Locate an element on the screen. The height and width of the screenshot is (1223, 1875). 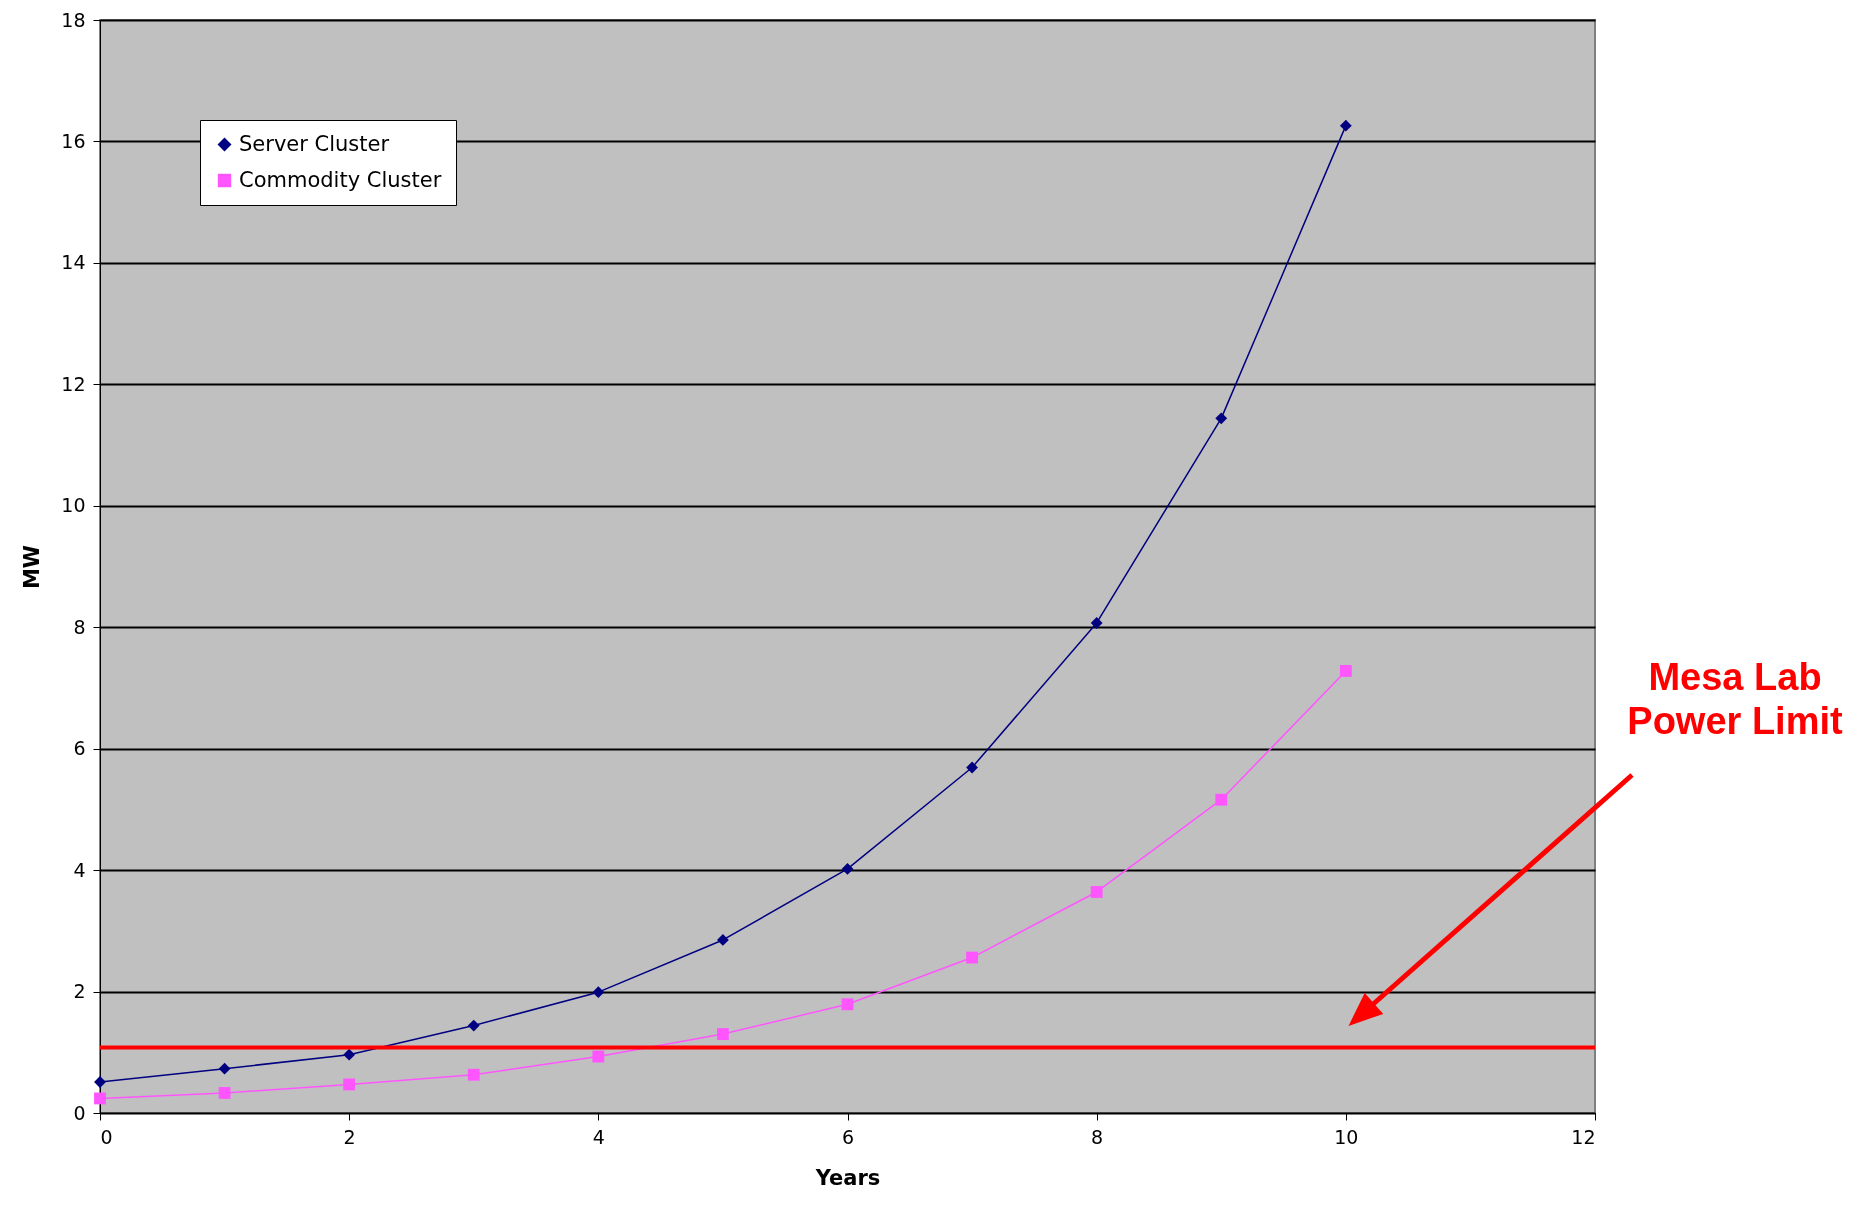
x-tick-label: 0 is located at coordinates (106, 1136).